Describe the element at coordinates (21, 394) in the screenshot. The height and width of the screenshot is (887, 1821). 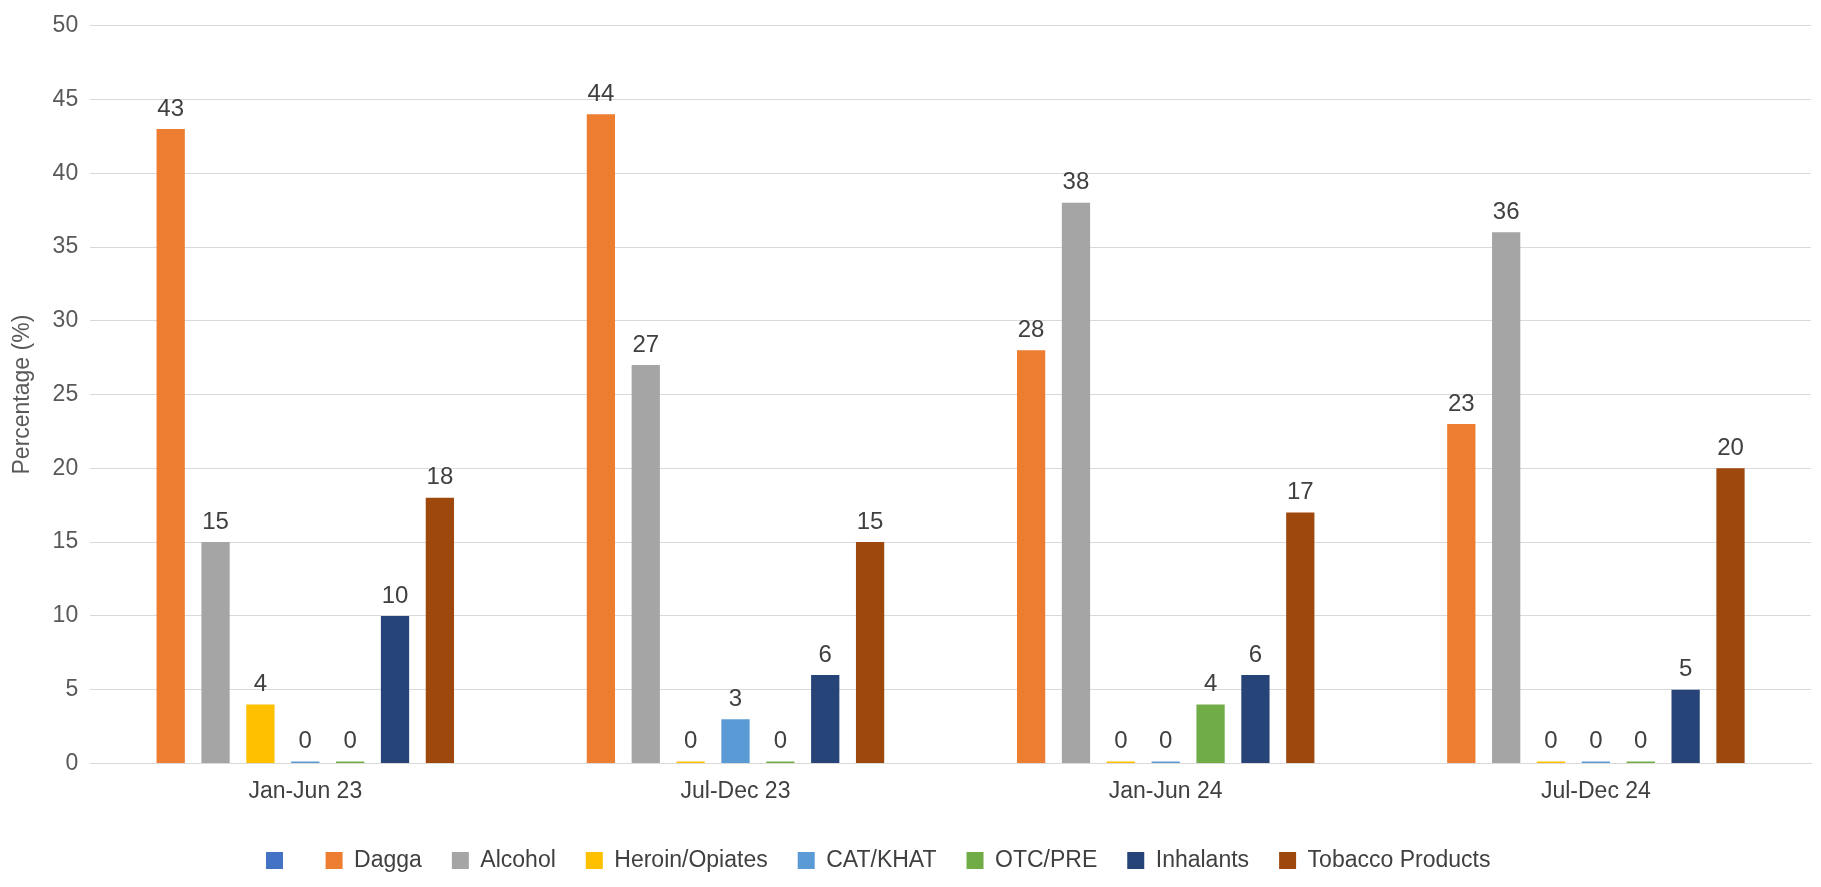
I see `y-axis-title: Percentage (%)` at that location.